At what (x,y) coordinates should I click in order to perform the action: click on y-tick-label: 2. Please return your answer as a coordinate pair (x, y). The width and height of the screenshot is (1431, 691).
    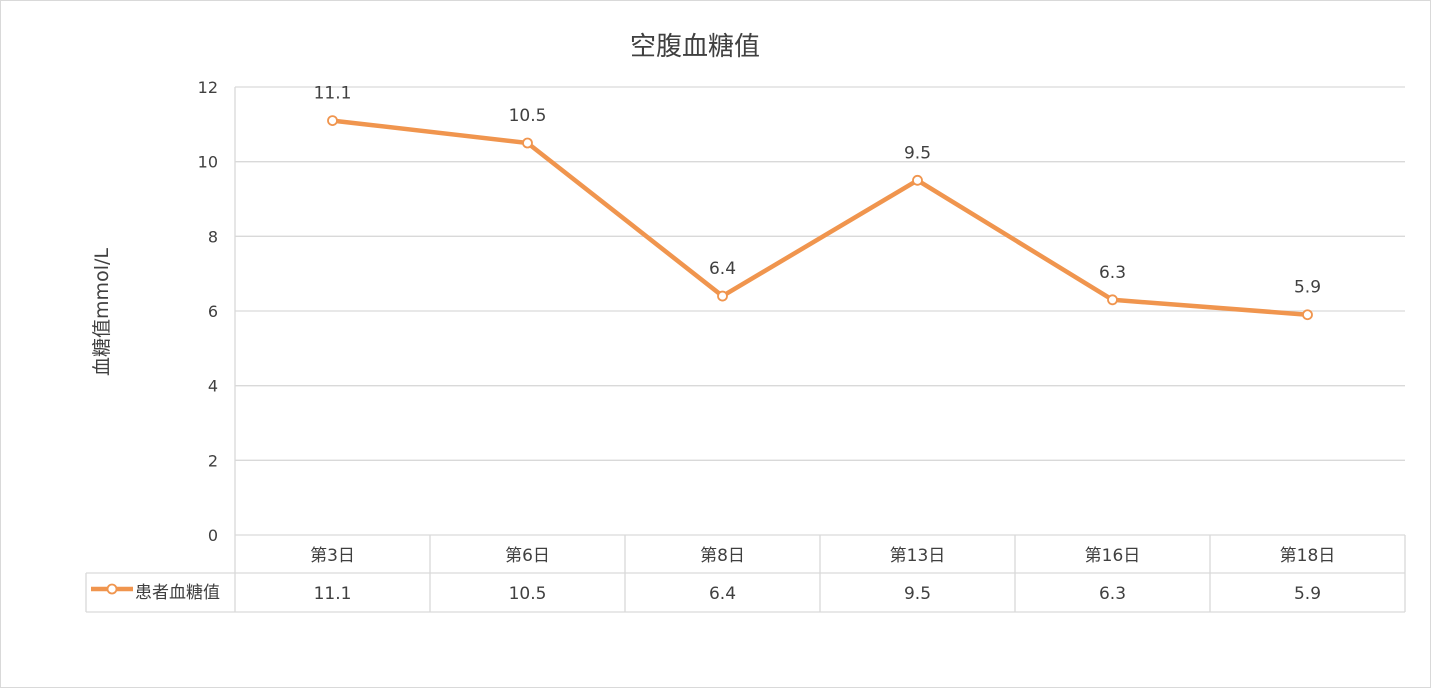
    Looking at the image, I should click on (213, 460).